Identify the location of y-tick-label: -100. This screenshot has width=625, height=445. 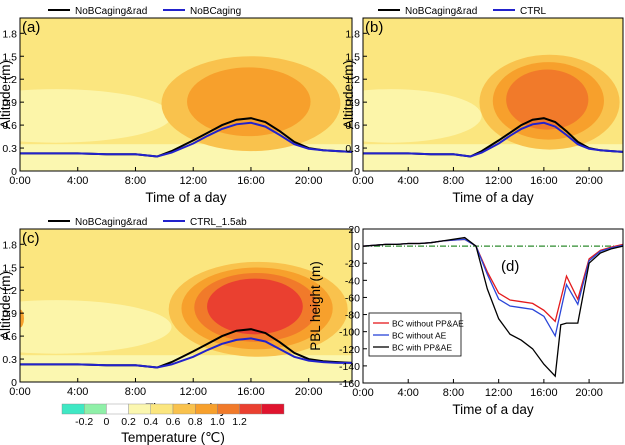
(349, 333).